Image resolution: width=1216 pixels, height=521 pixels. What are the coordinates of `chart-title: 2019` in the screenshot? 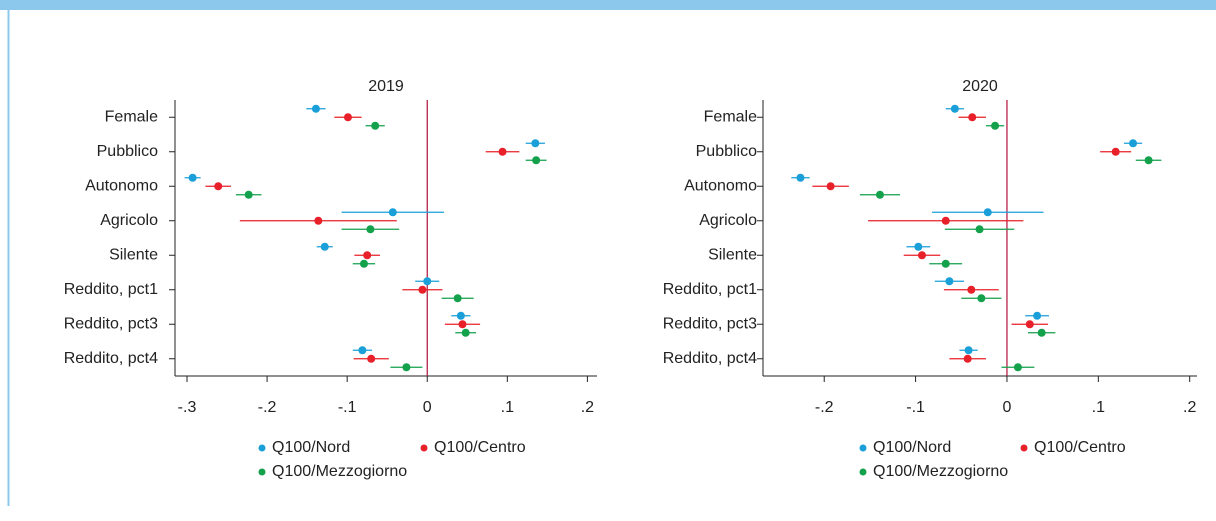 It's located at (386, 86).